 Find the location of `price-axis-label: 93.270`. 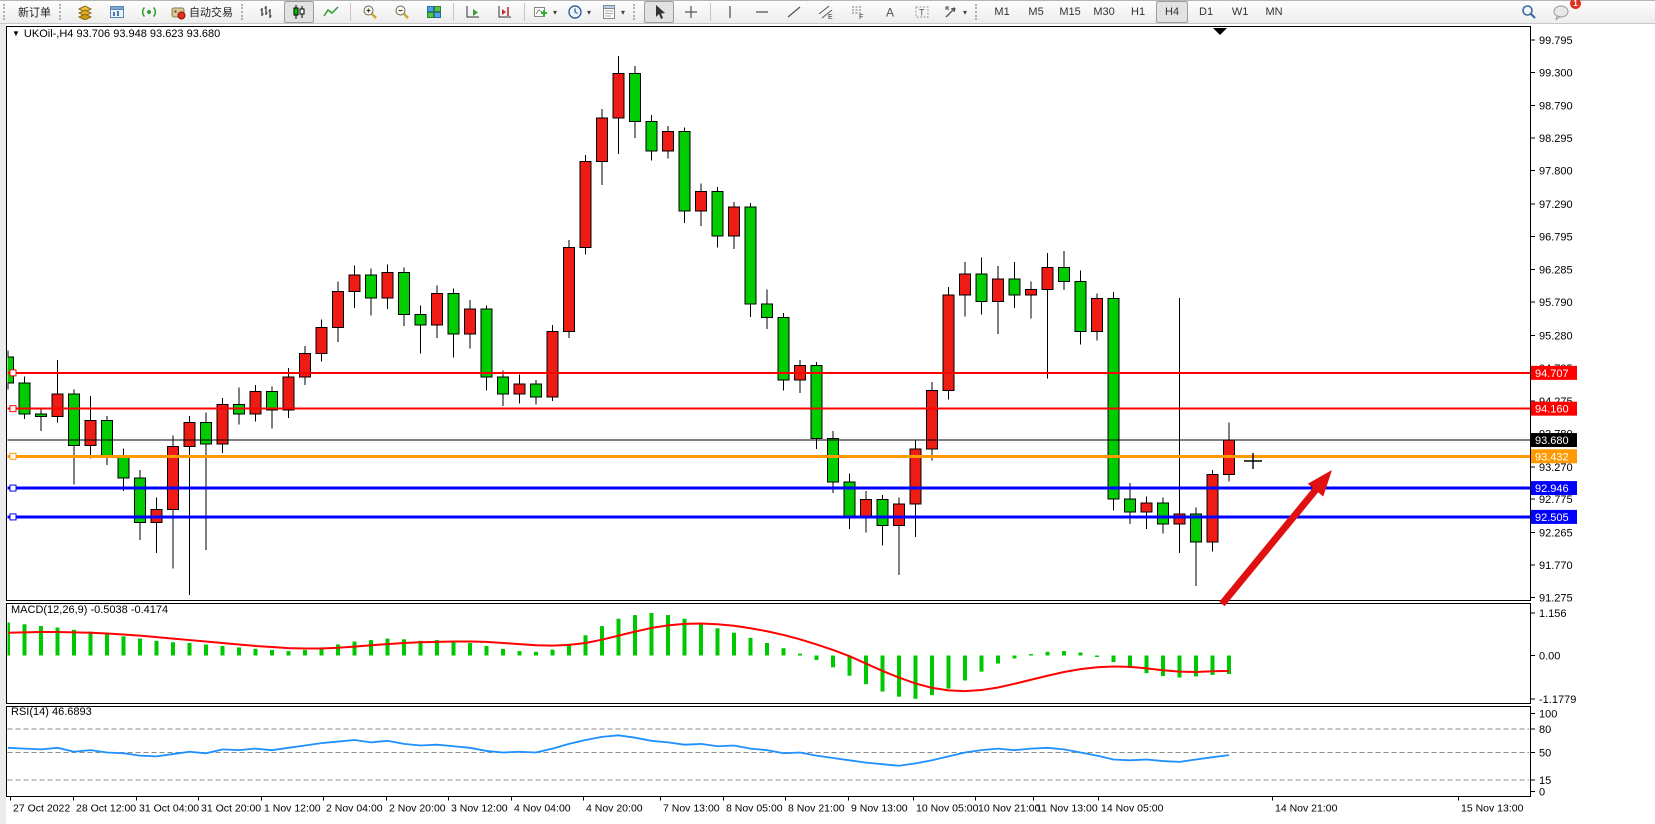

price-axis-label: 93.270 is located at coordinates (1556, 468).